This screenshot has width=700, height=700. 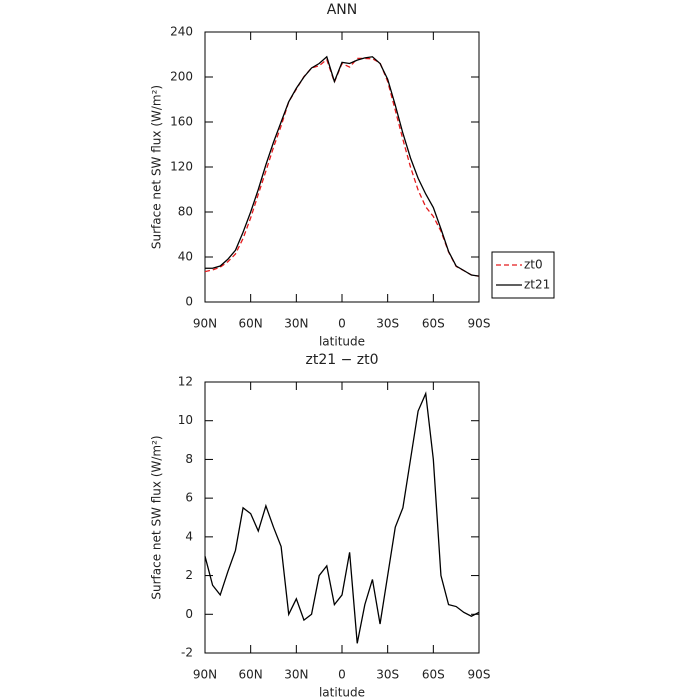 What do you see at coordinates (189, 536) in the screenshot?
I see `y-tick-label: 4` at bounding box center [189, 536].